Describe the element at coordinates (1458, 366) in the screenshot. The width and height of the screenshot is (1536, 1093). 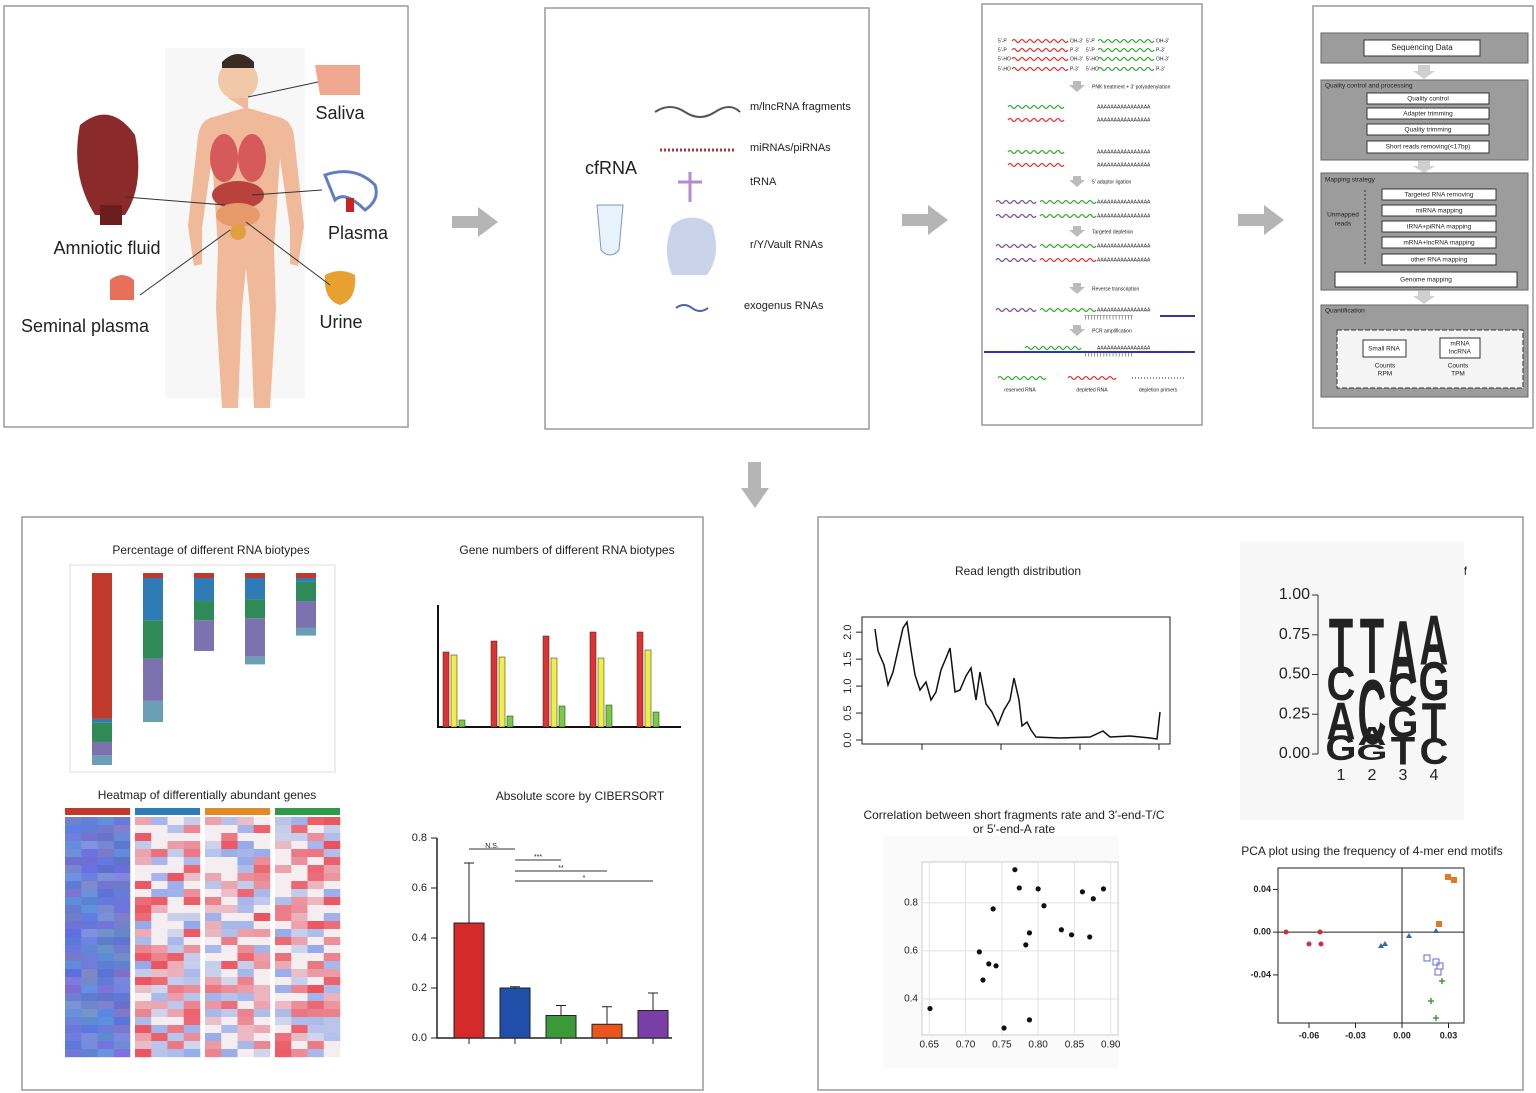
I see `label: Counts` at that location.